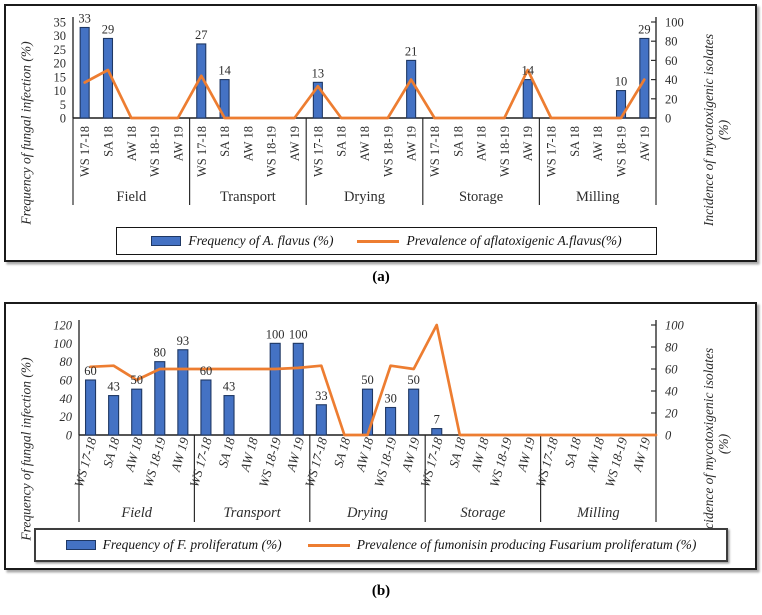 This screenshot has height=615, width=762. What do you see at coordinates (206, 371) in the screenshot?
I see `bar-value-label: 60` at bounding box center [206, 371].